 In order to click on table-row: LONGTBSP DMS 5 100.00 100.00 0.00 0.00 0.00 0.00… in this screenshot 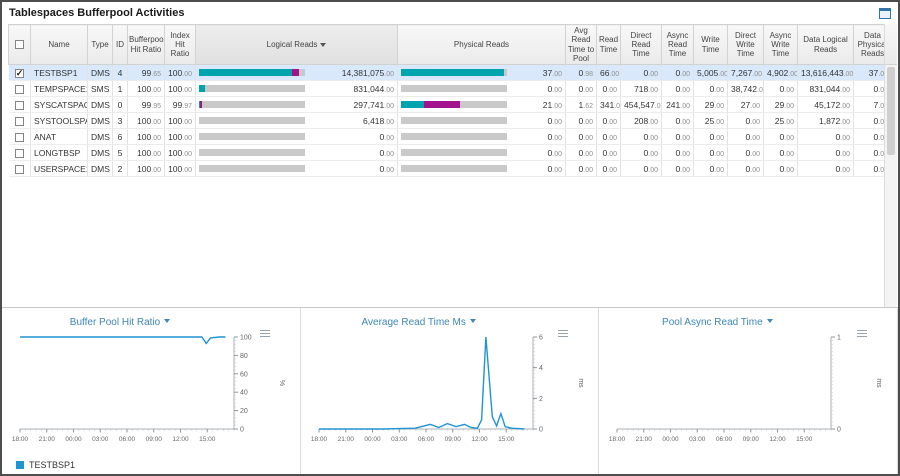, I will do `click(450, 152)`.